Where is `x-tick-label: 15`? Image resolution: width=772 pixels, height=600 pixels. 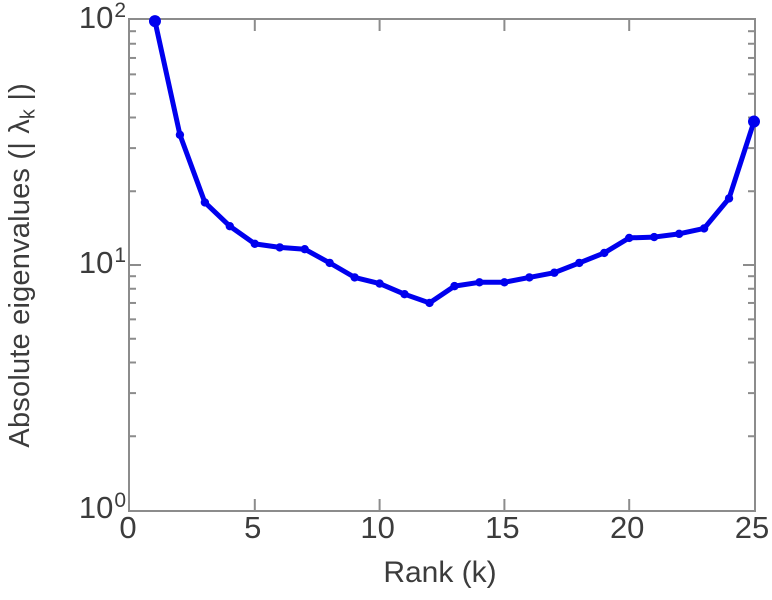
x-tick-label: 15 is located at coordinates (502, 527).